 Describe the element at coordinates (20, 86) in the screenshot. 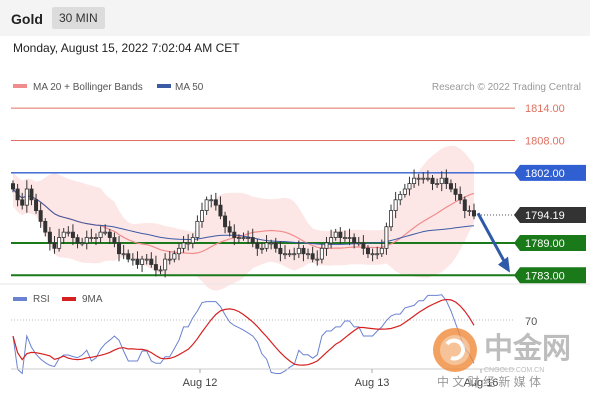

I see `ma20-legend-swatch` at that location.